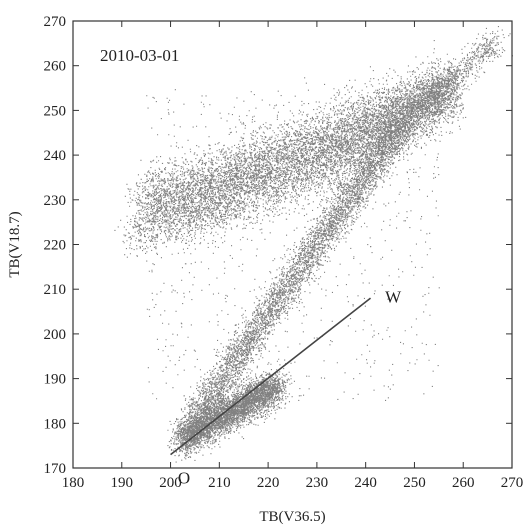 The height and width of the screenshot is (530, 529). Describe the element at coordinates (414, 483) in the screenshot. I see `x-tick-label: 250` at that location.